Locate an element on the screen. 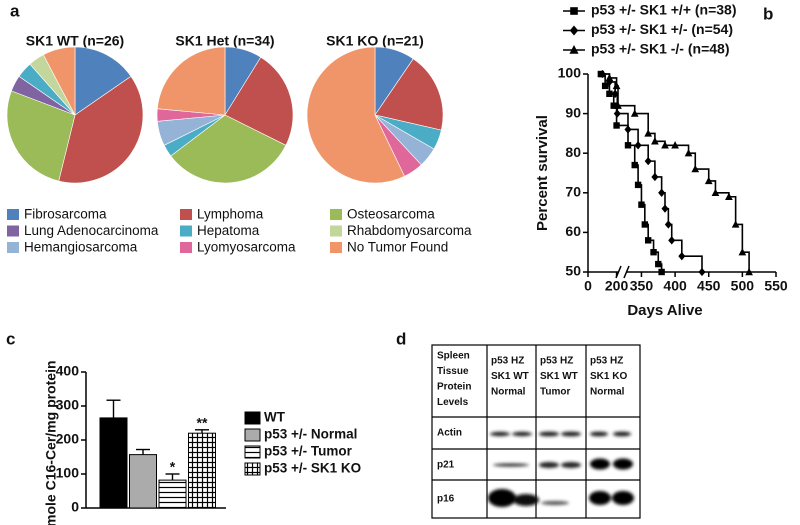  panel-label: b is located at coordinates (768, 13).